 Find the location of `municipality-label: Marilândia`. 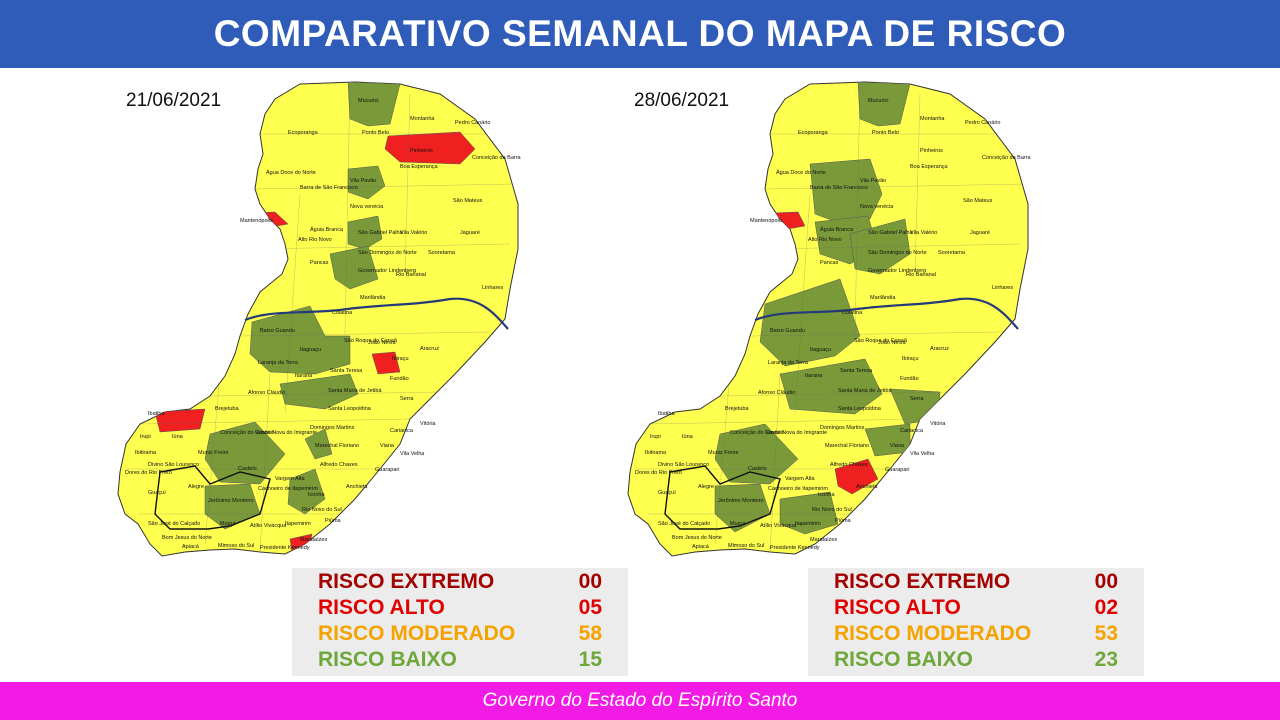

municipality-label: Marilândia is located at coordinates (883, 298).